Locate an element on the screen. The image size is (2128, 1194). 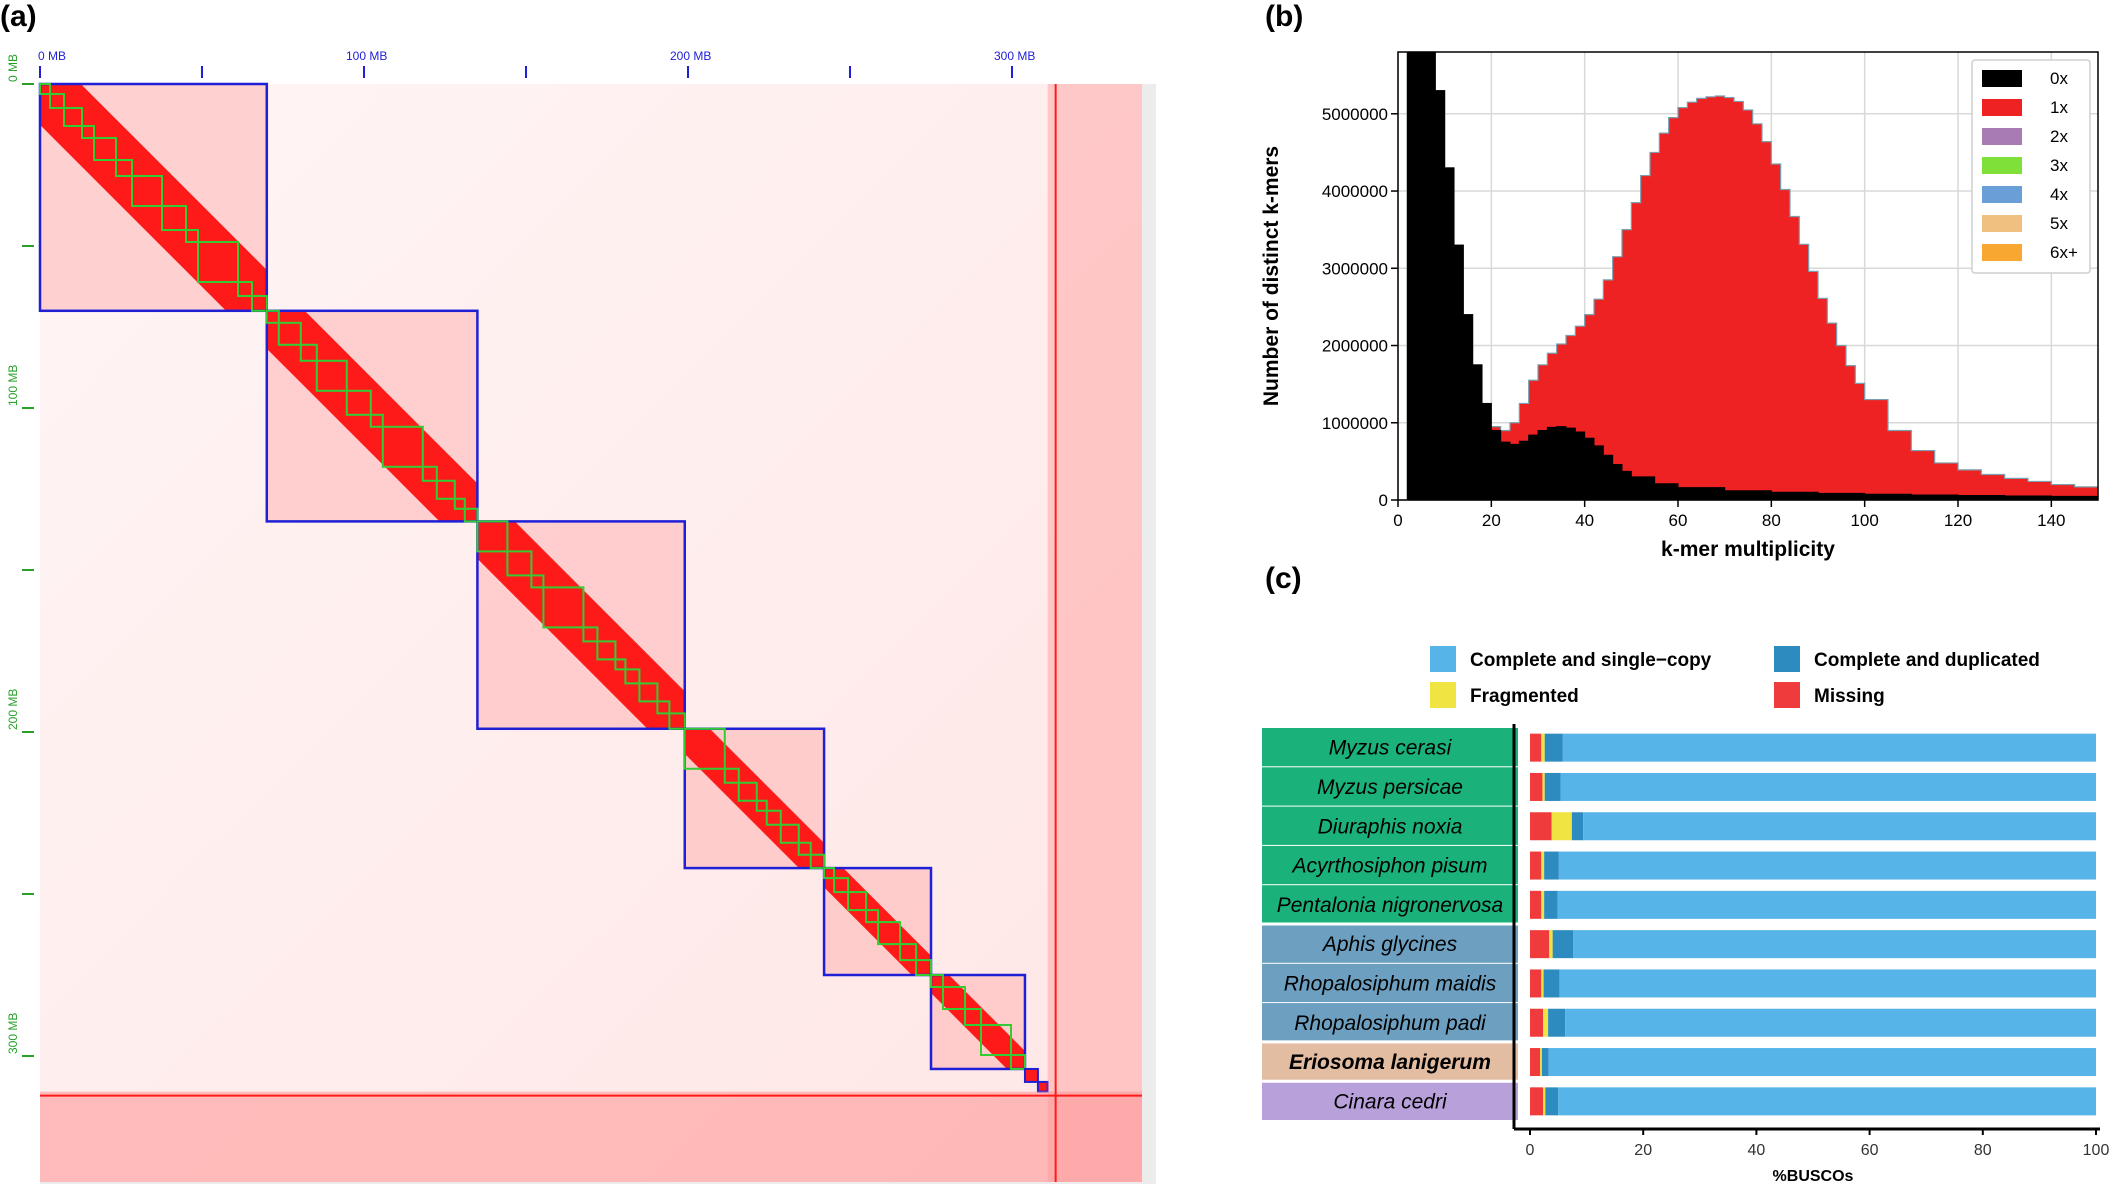
y-axis-title: Number of distinct k-mers is located at coordinates (1271, 276).